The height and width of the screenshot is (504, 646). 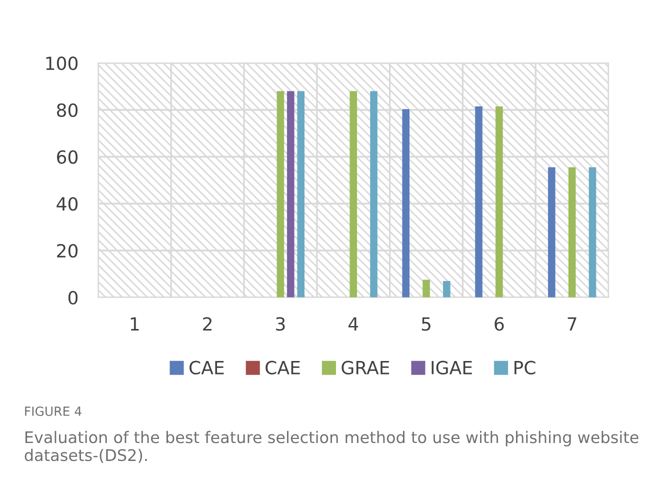 What do you see at coordinates (331, 447) in the screenshot?
I see `text: Evaluation of the best feature selection method to use with phishing website datasets-(DS2).` at bounding box center [331, 447].